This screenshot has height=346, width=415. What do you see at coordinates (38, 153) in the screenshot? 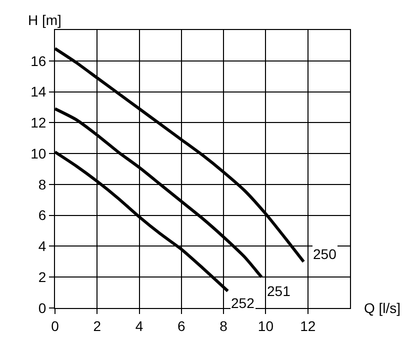
I see `y-tick-label: 10` at bounding box center [38, 153].